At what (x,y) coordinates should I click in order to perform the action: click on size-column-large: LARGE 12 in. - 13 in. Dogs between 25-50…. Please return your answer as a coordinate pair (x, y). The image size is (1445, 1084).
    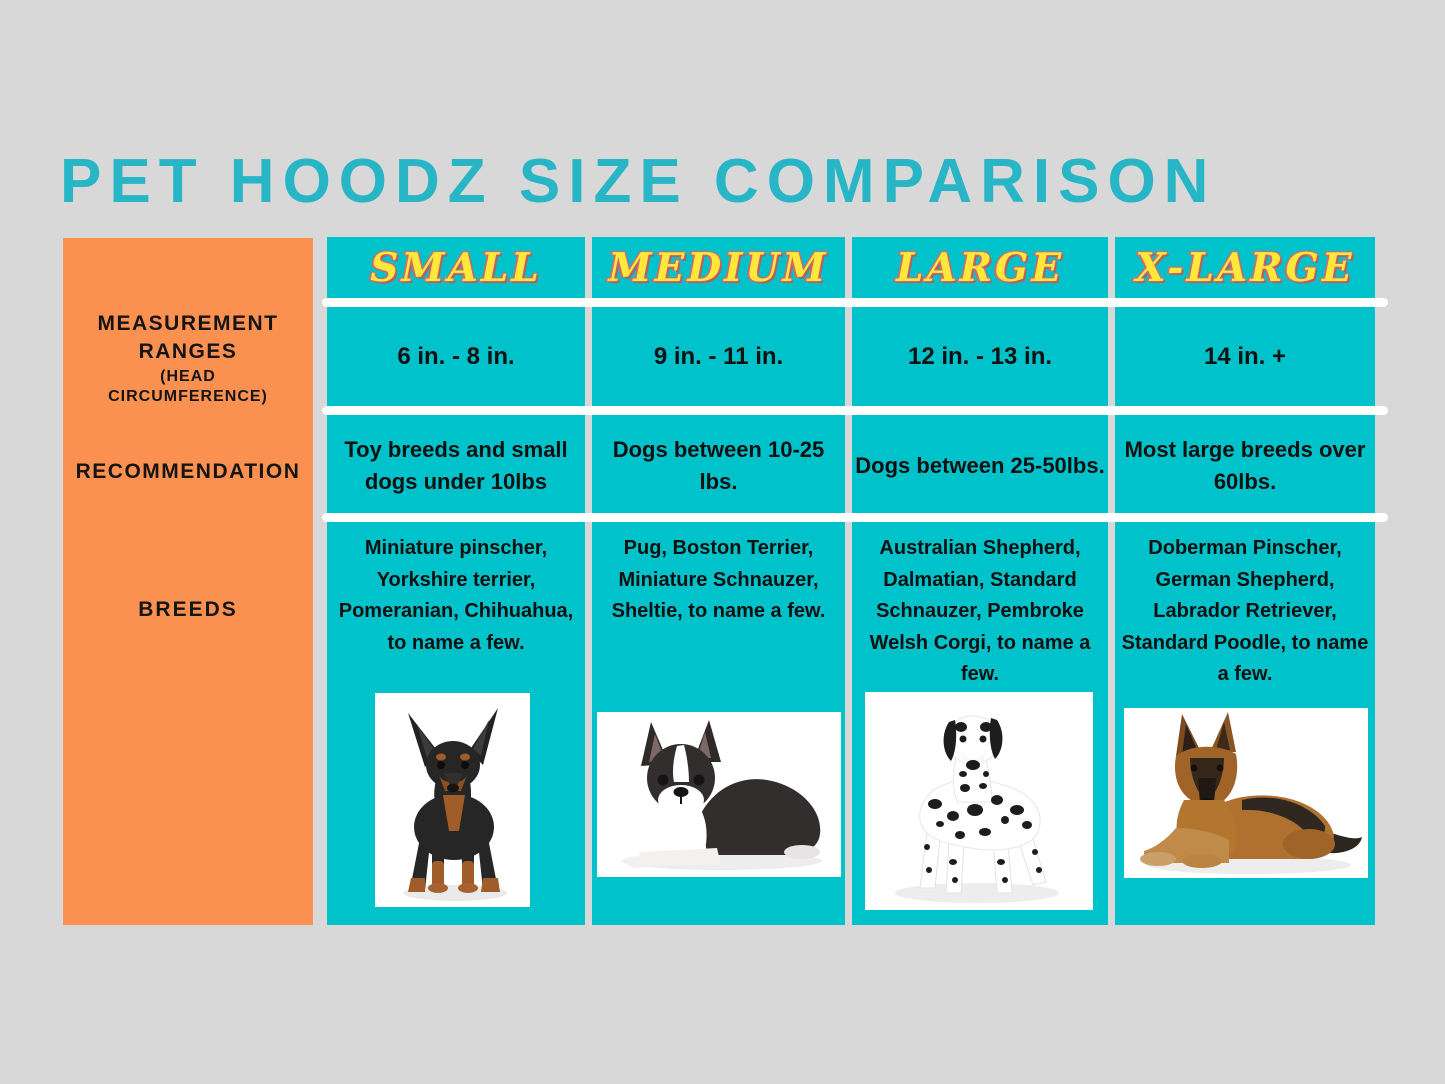
    Looking at the image, I should click on (980, 581).